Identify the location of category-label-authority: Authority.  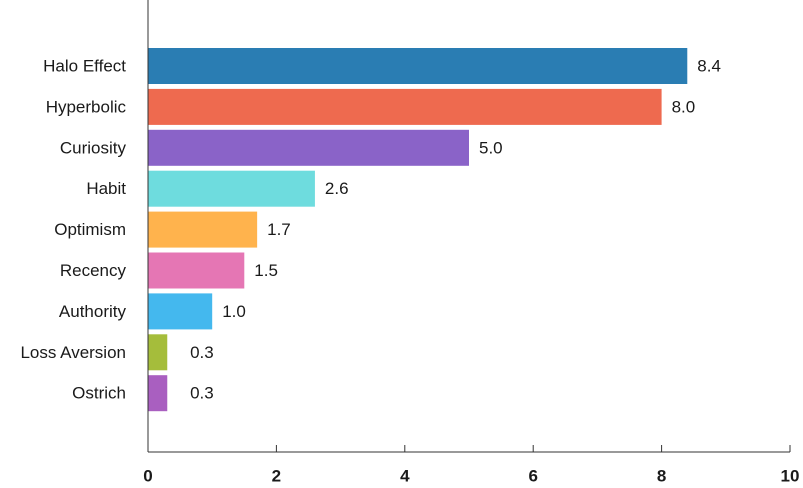
(93, 311).